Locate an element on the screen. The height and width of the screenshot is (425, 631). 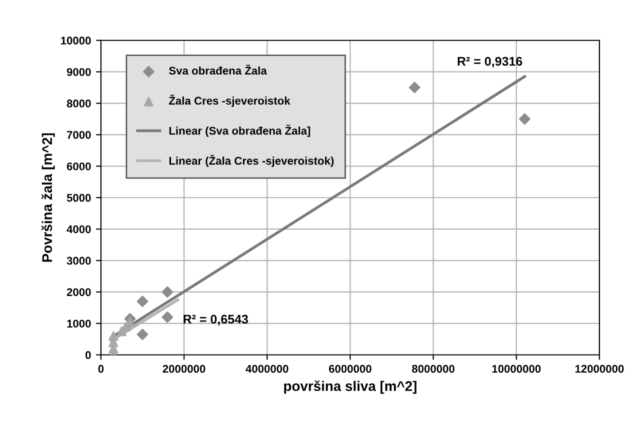
x-axis-title: površina sliva [m^2] is located at coordinates (350, 387).